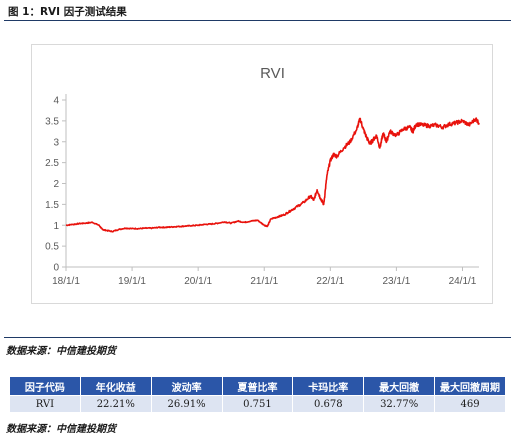 Image resolution: width=515 pixels, height=436 pixels. Describe the element at coordinates (264, 281) in the screenshot. I see `x-tick-label: 21/1/1` at that location.